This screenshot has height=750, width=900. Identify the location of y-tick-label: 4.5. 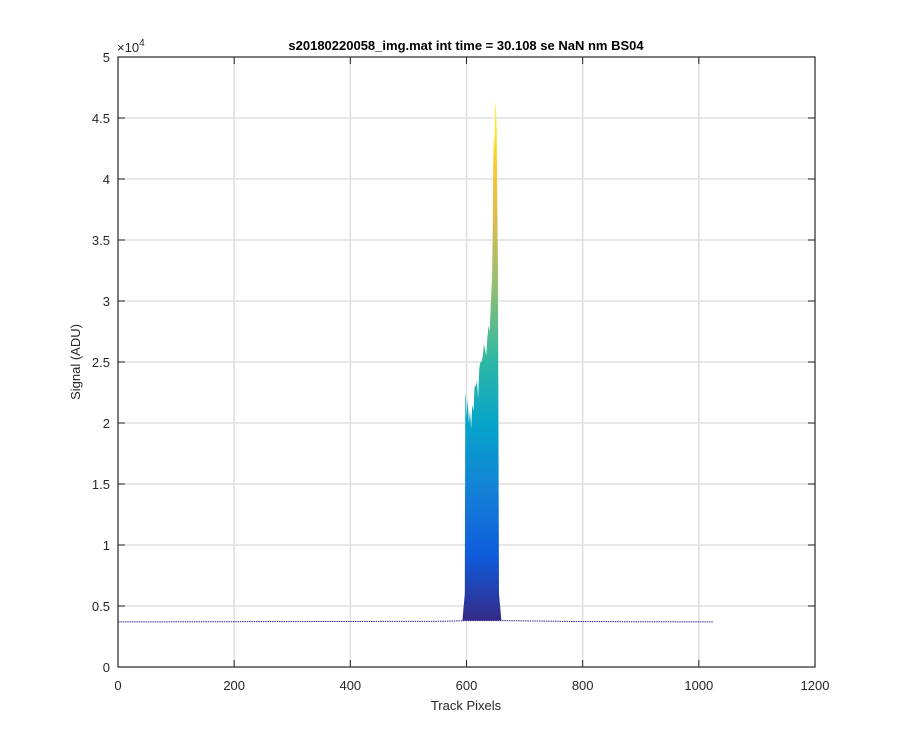
(101, 118).